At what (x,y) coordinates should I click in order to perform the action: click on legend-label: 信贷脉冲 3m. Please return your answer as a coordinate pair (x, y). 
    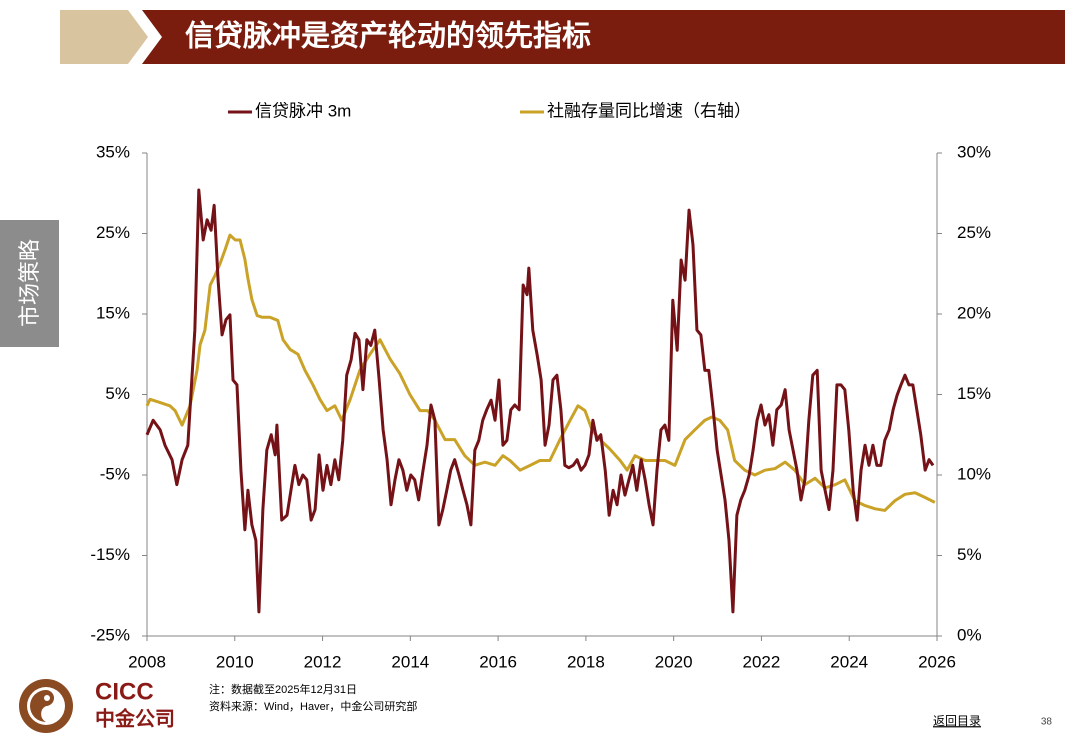
    Looking at the image, I should click on (303, 110).